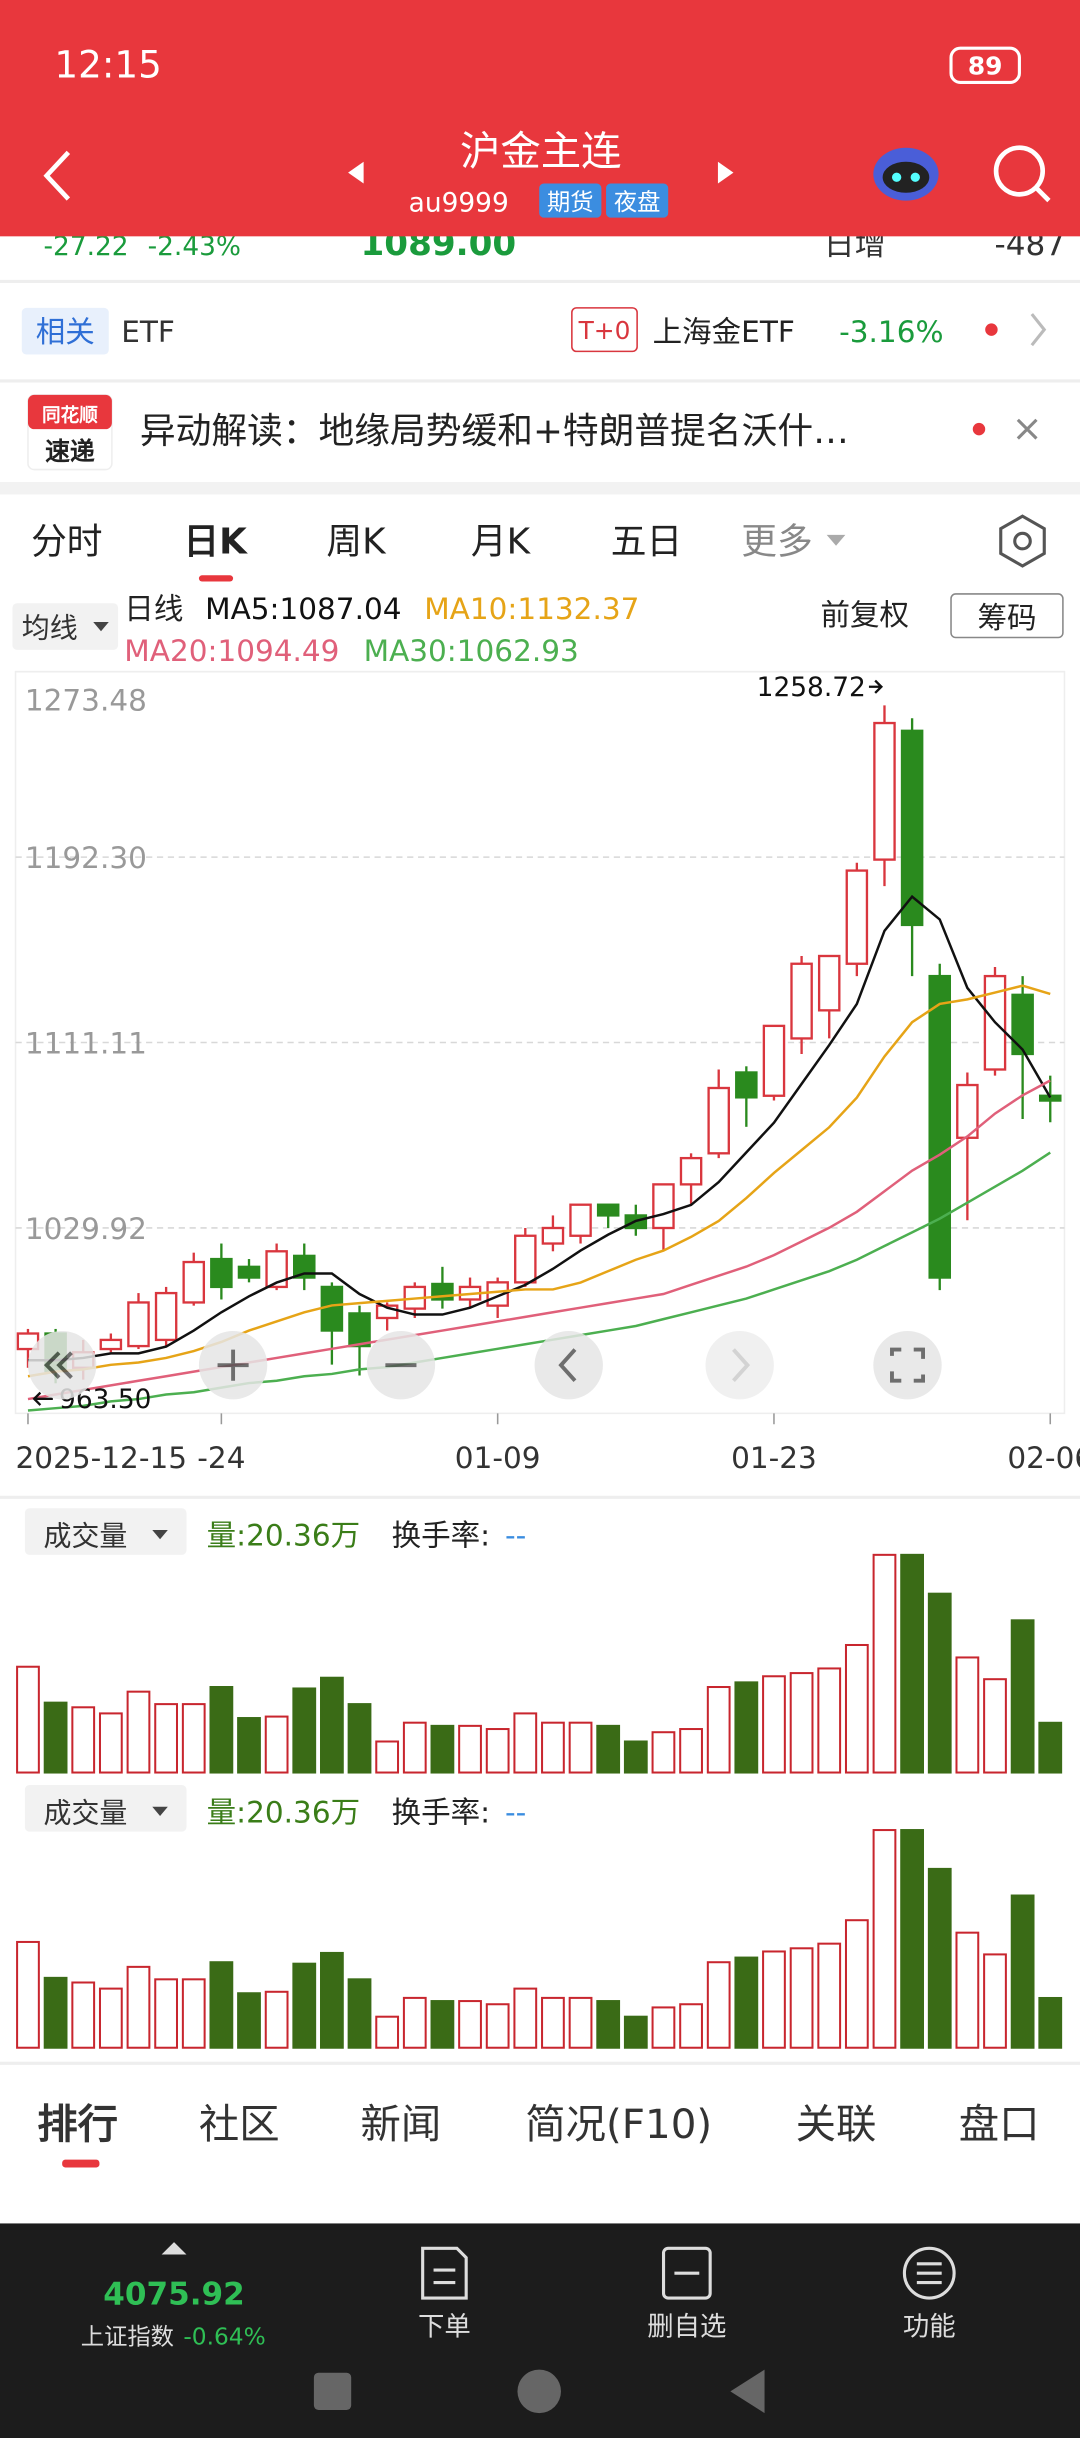 This screenshot has width=1080, height=2438. What do you see at coordinates (747, 2391) in the screenshot?
I see `nav-back` at bounding box center [747, 2391].